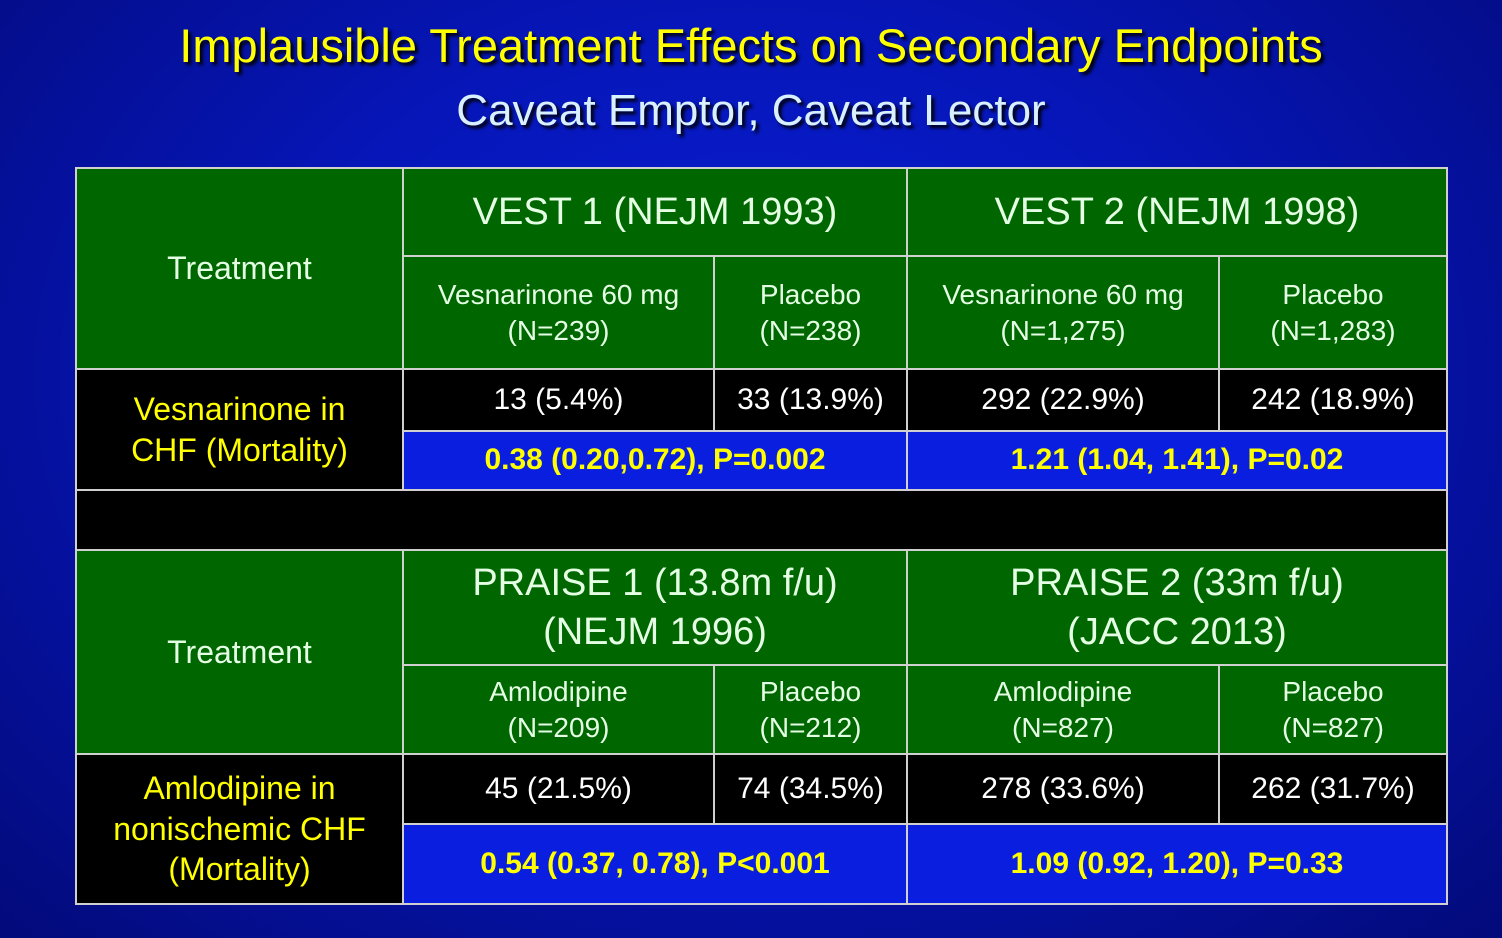 This screenshot has height=938, width=1502. What do you see at coordinates (239, 652) in the screenshot?
I see `praise-treatment-header: Treatment` at bounding box center [239, 652].